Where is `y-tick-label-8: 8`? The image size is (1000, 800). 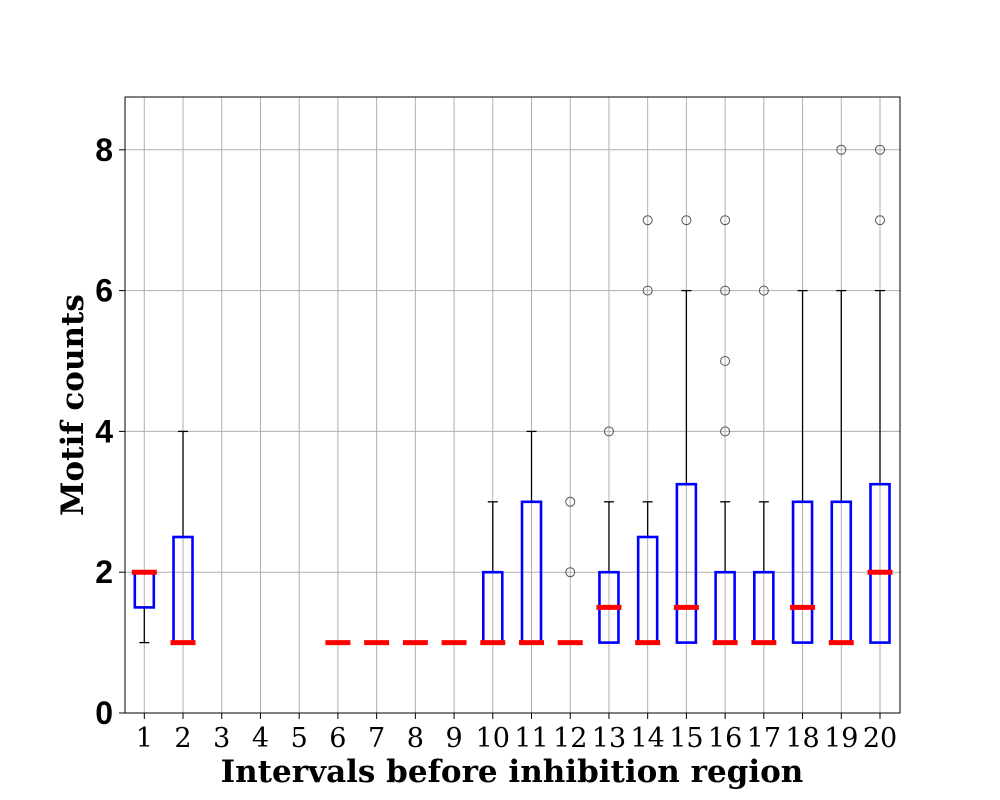
y-tick-label-8: 8 is located at coordinates (104, 150).